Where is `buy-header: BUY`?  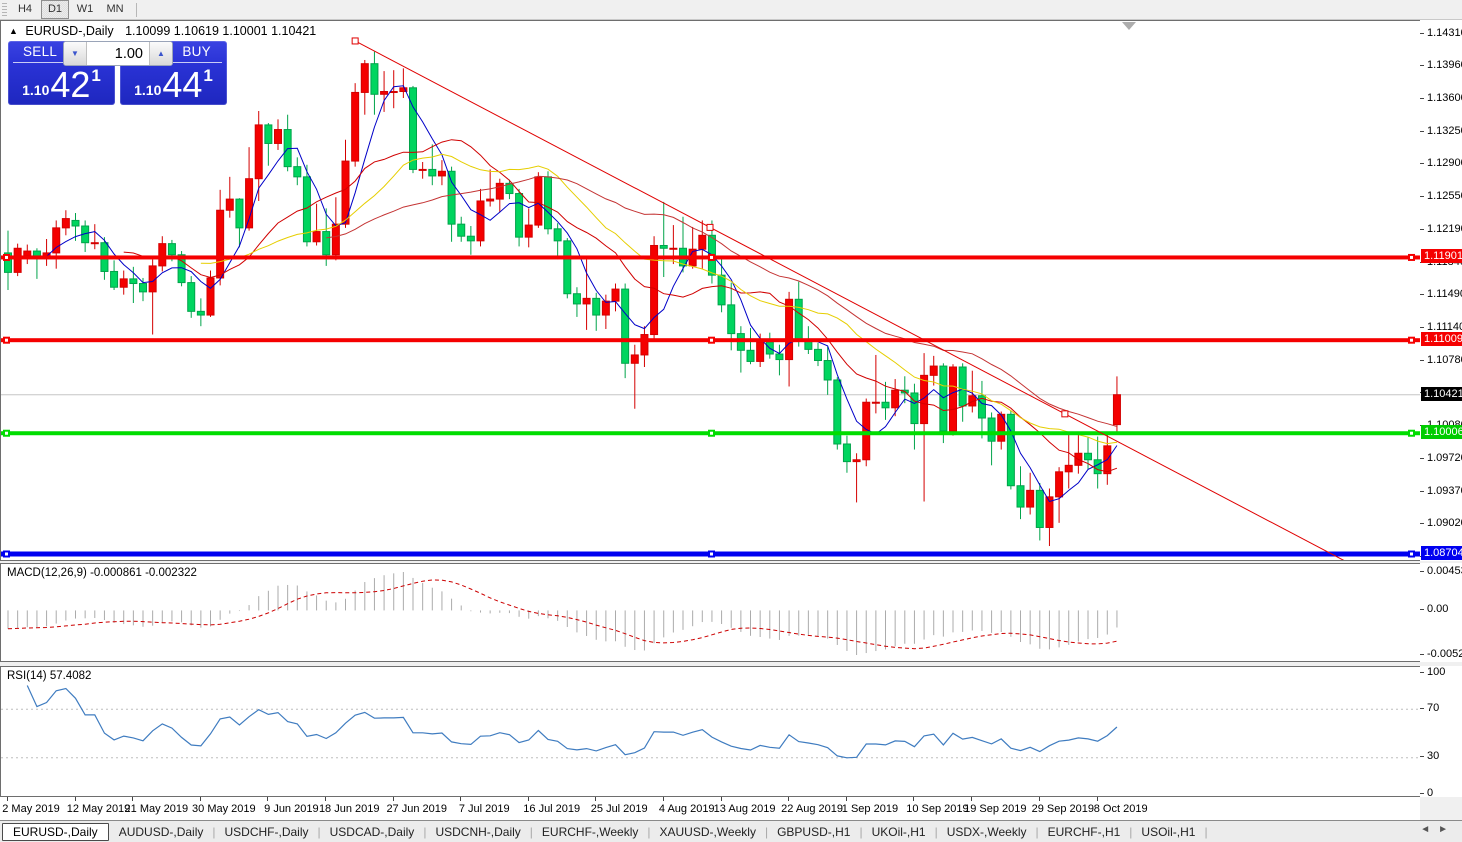
buy-header: BUY is located at coordinates (173, 52).